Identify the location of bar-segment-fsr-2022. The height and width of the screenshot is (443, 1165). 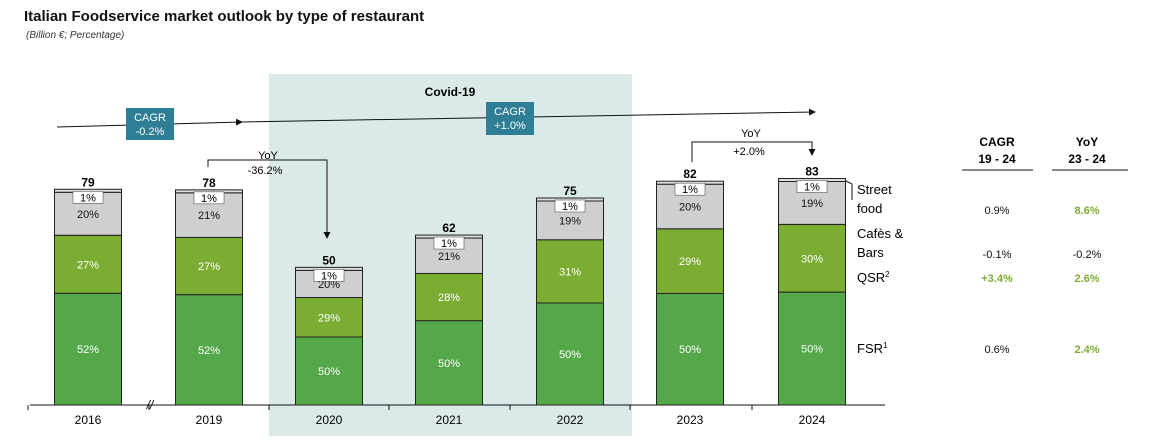
(570, 354).